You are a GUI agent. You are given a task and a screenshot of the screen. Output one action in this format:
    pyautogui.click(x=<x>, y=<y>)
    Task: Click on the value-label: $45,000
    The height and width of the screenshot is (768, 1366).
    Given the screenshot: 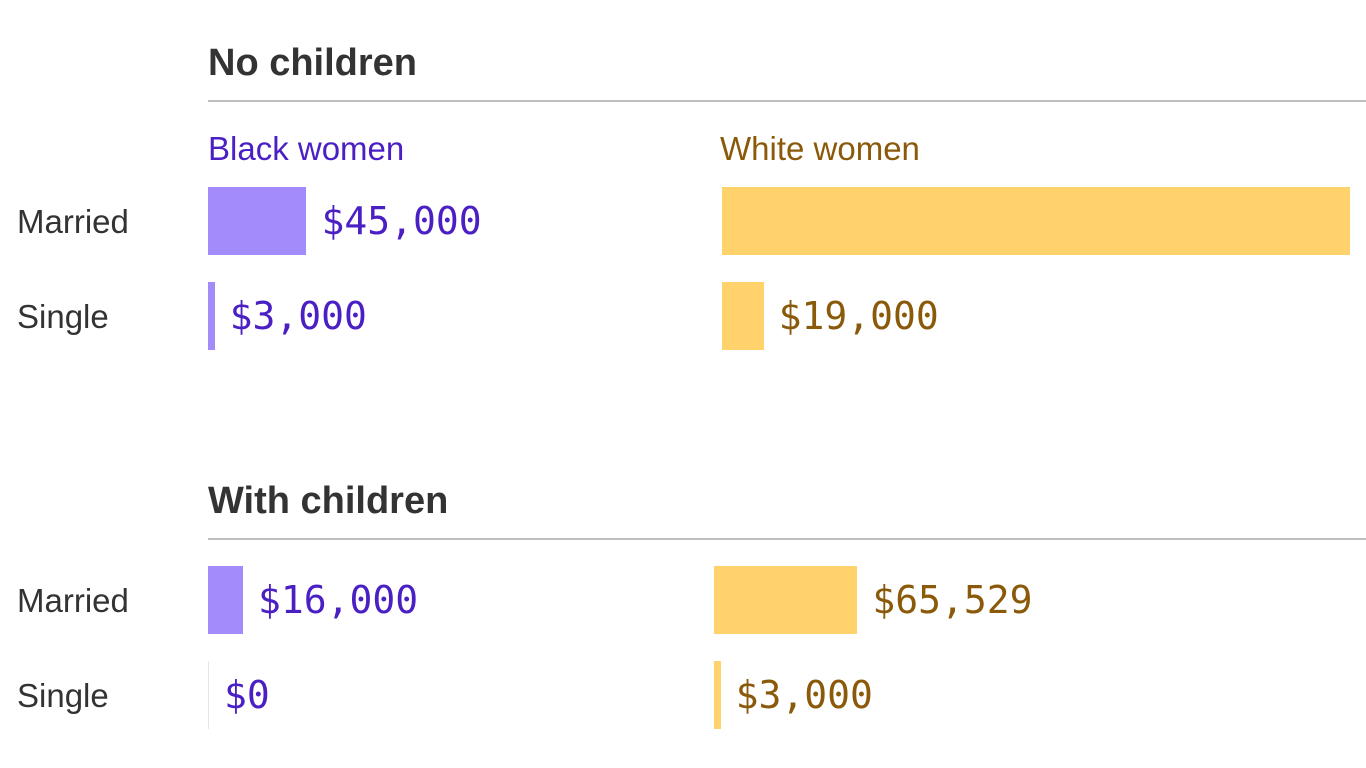 What is the action you would take?
    pyautogui.click(x=401, y=221)
    